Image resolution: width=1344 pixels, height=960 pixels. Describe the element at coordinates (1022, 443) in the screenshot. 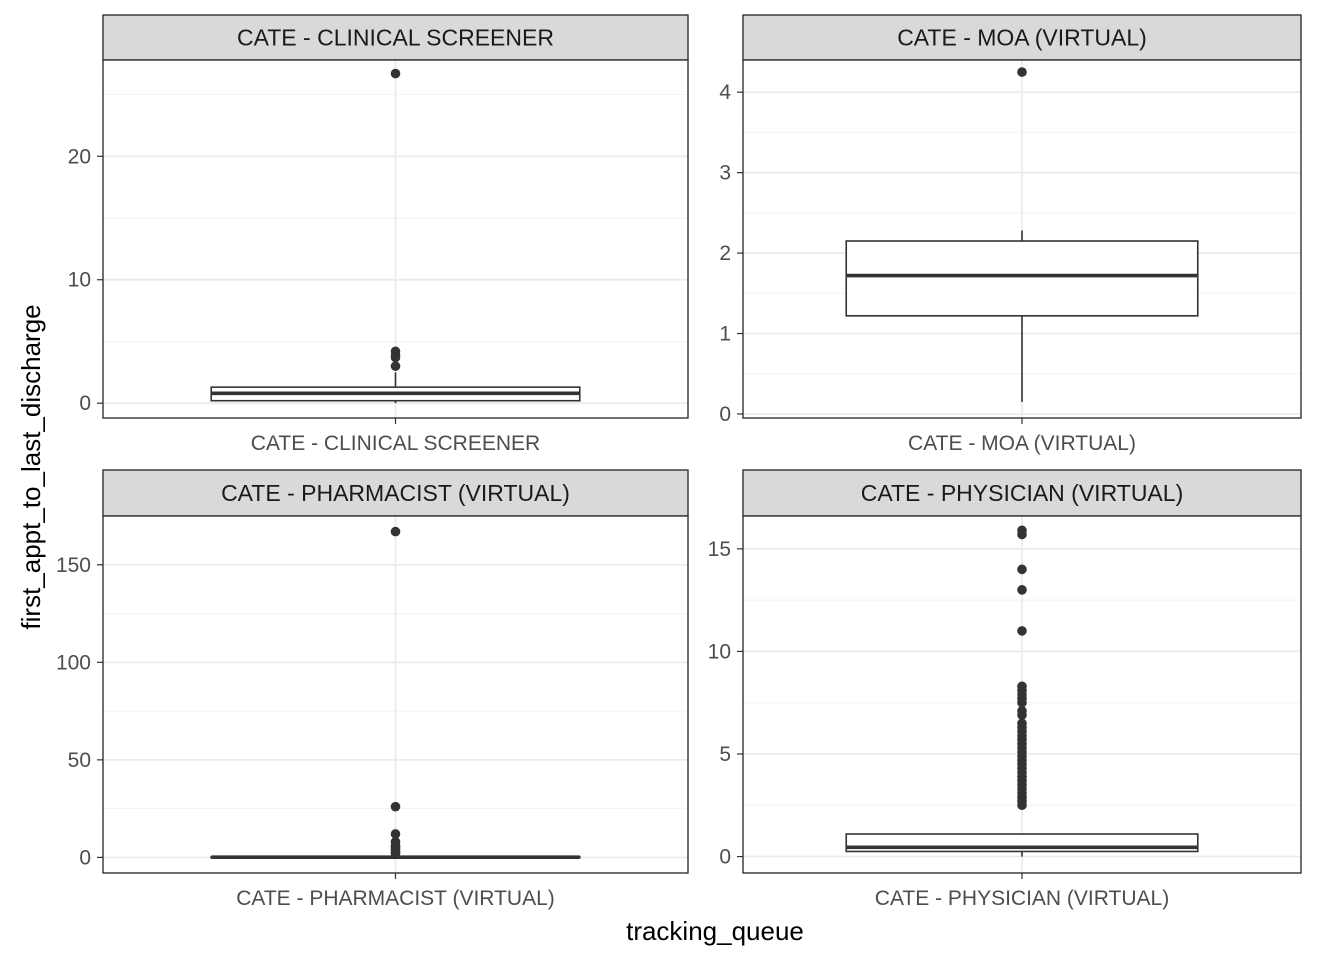

I see `x-tick-label: CATE - MOA (VIRTUAL)` at that location.